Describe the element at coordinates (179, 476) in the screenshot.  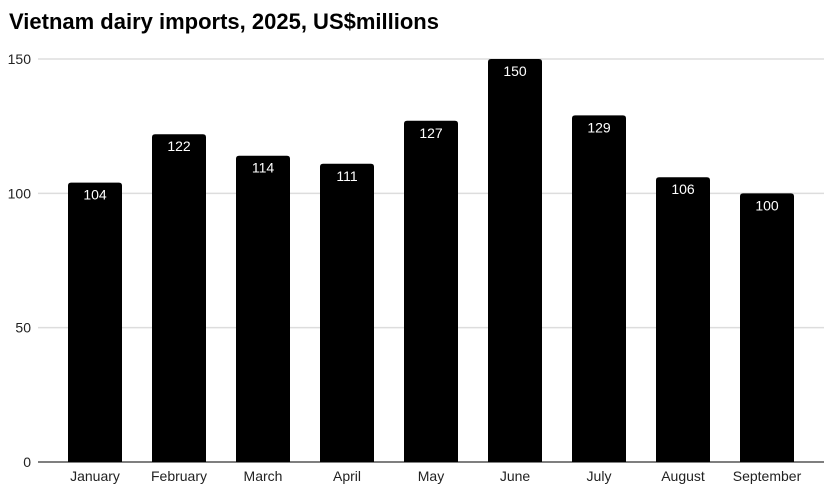
I see `x-tick-label: February` at that location.